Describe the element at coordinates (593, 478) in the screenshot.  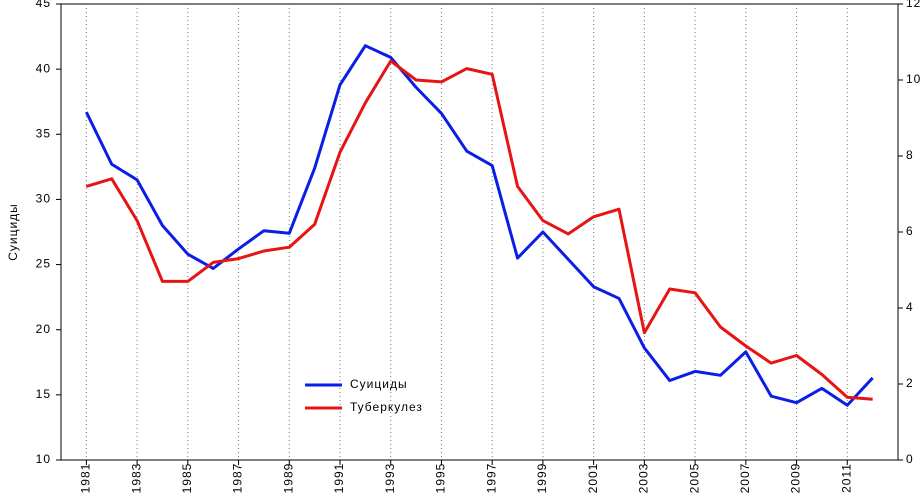
I see `x-tick-label: 2001` at that location.